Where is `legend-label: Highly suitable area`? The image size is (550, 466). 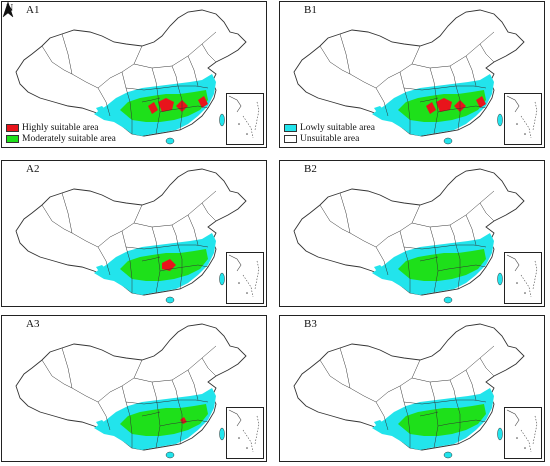
legend-label: Highly suitable area is located at coordinates (60, 127).